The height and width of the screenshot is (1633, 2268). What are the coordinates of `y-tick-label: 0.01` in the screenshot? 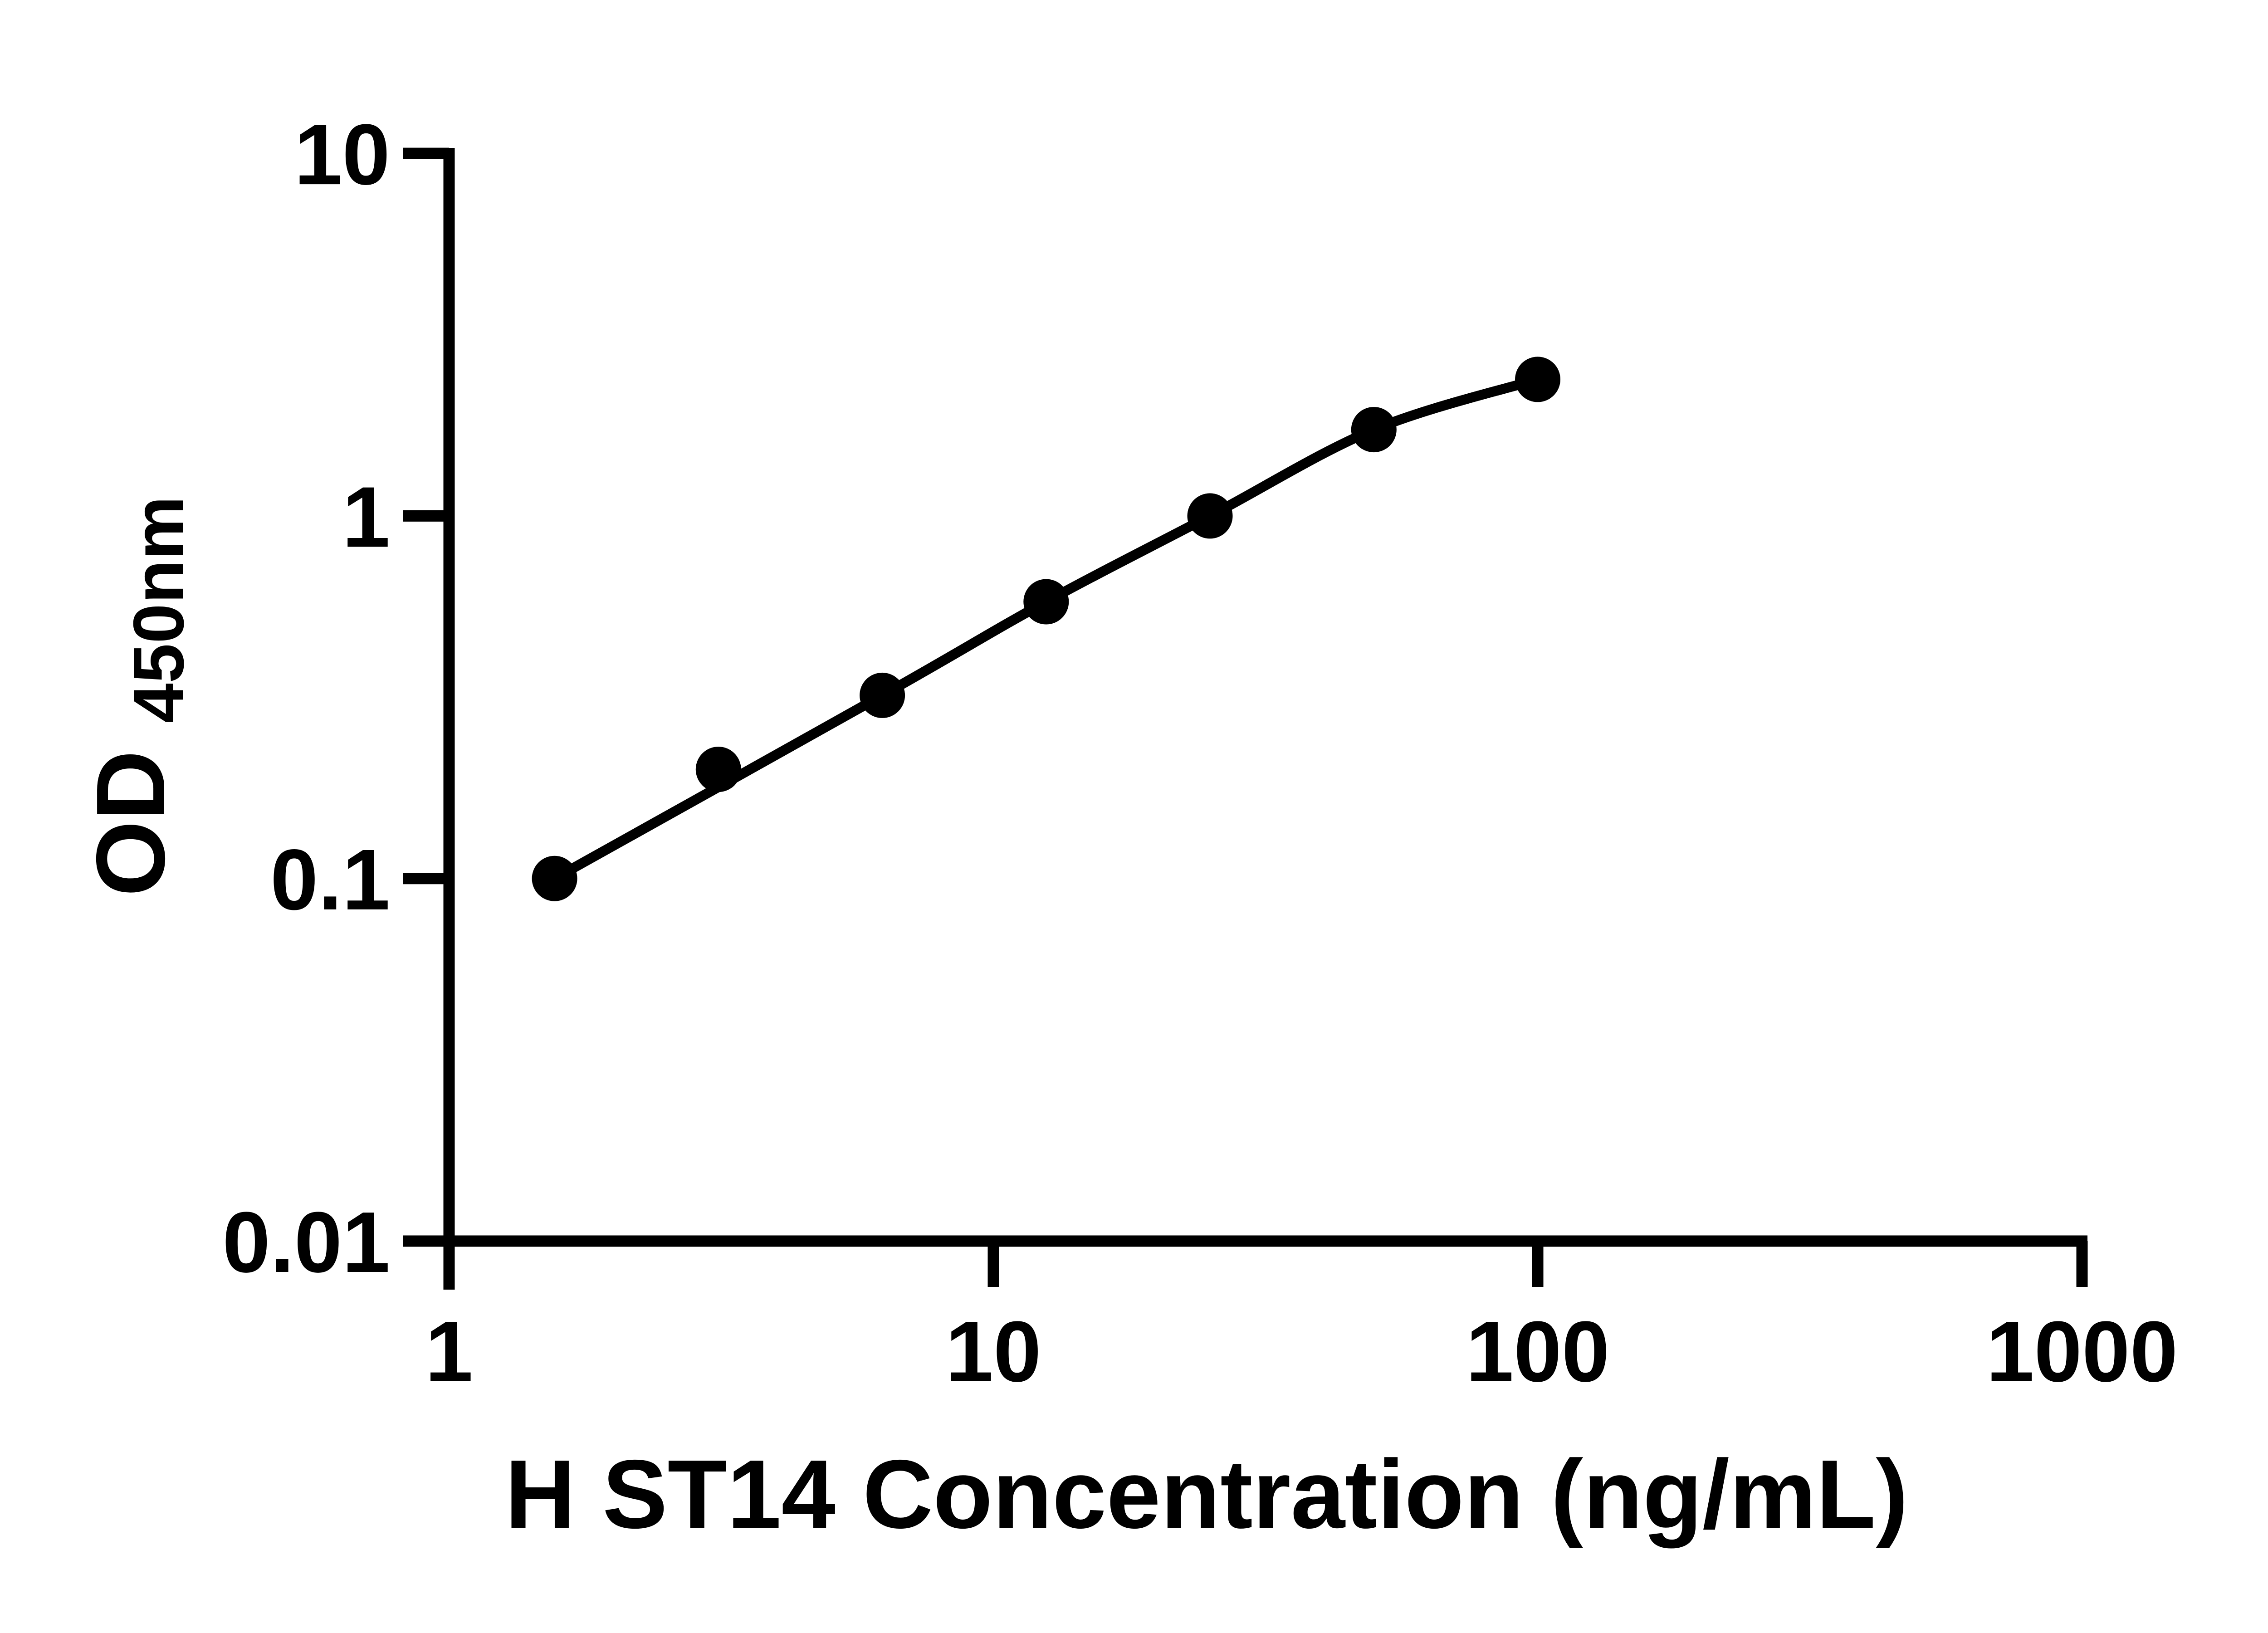 It's located at (306, 1242).